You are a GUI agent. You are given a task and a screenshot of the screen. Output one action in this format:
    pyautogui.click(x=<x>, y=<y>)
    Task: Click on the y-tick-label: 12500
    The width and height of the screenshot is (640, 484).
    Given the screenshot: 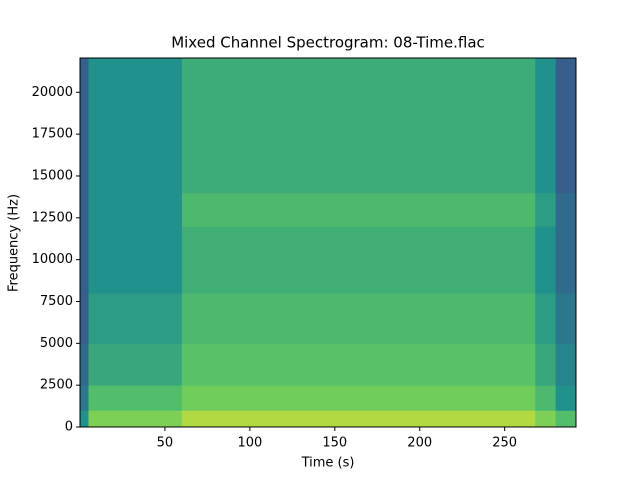 What is the action you would take?
    pyautogui.click(x=52, y=217)
    